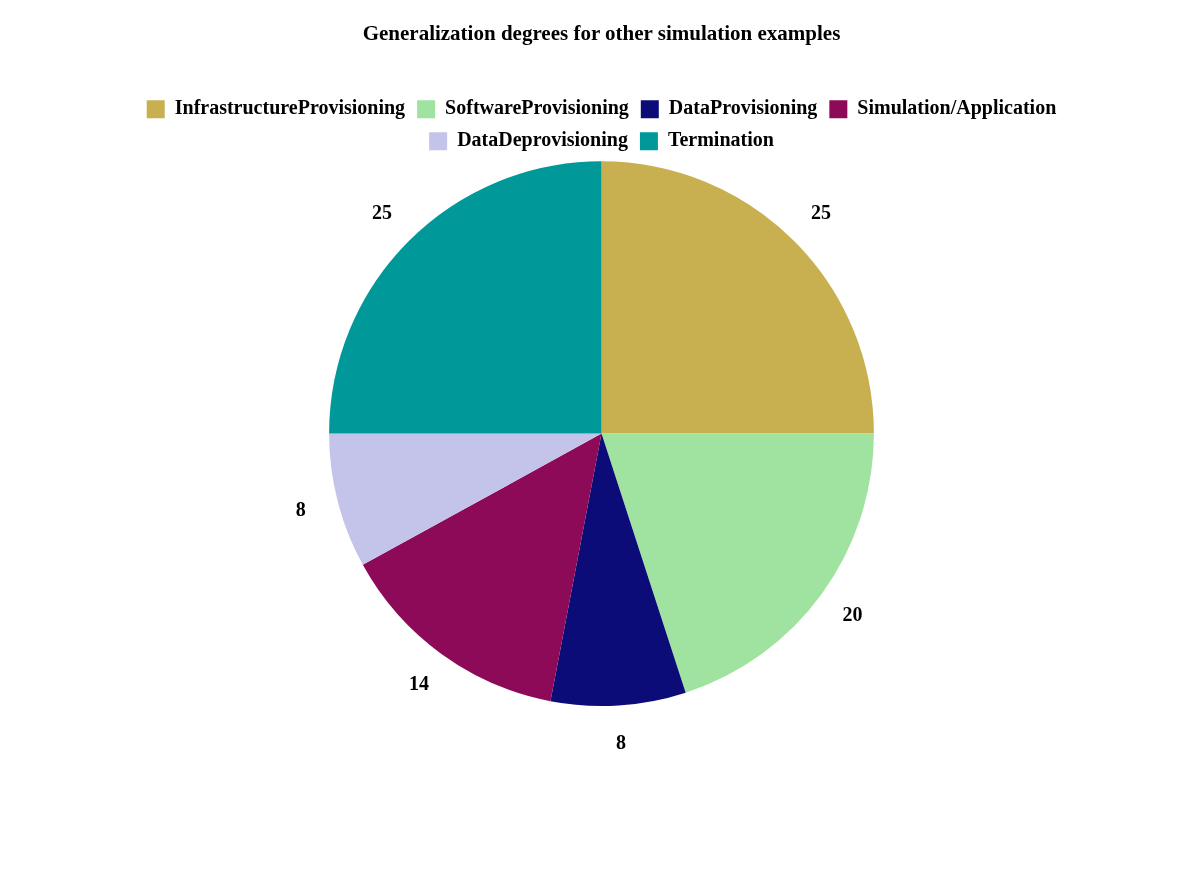  What do you see at coordinates (419, 682) in the screenshot?
I see `data-label: 14` at bounding box center [419, 682].